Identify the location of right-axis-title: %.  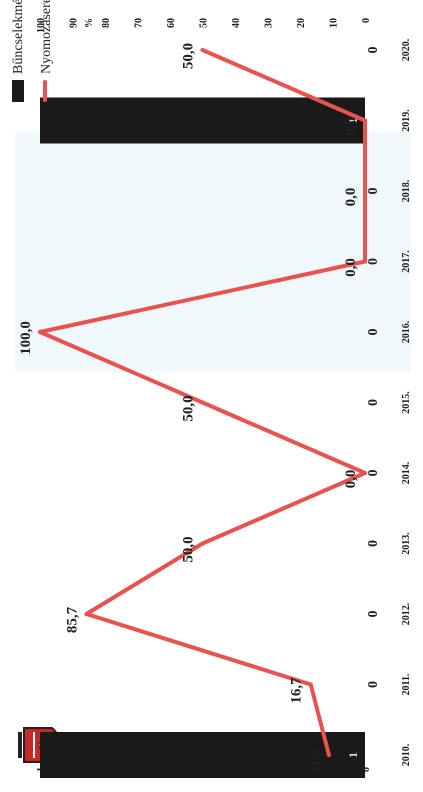
(89, 23).